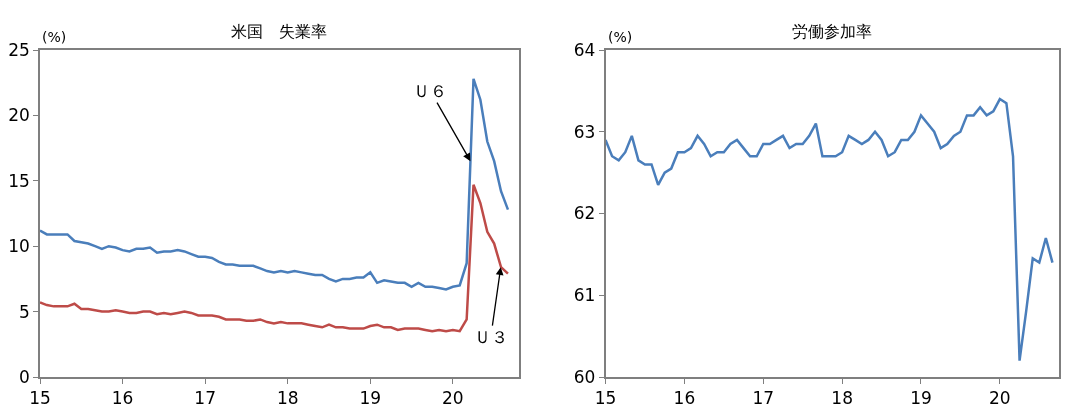 The image size is (1069, 417). Describe the element at coordinates (584, 131) in the screenshot. I see `y-tick-label: 63` at that location.